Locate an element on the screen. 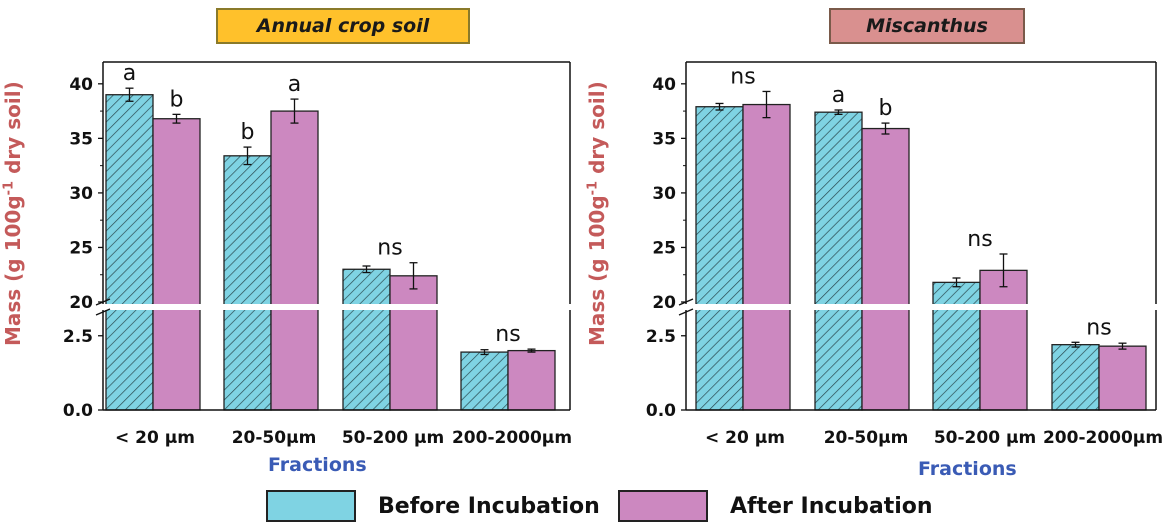 Image resolution: width=1168 pixels, height=530 pixels. legend-swatch-before is located at coordinates (311, 506).